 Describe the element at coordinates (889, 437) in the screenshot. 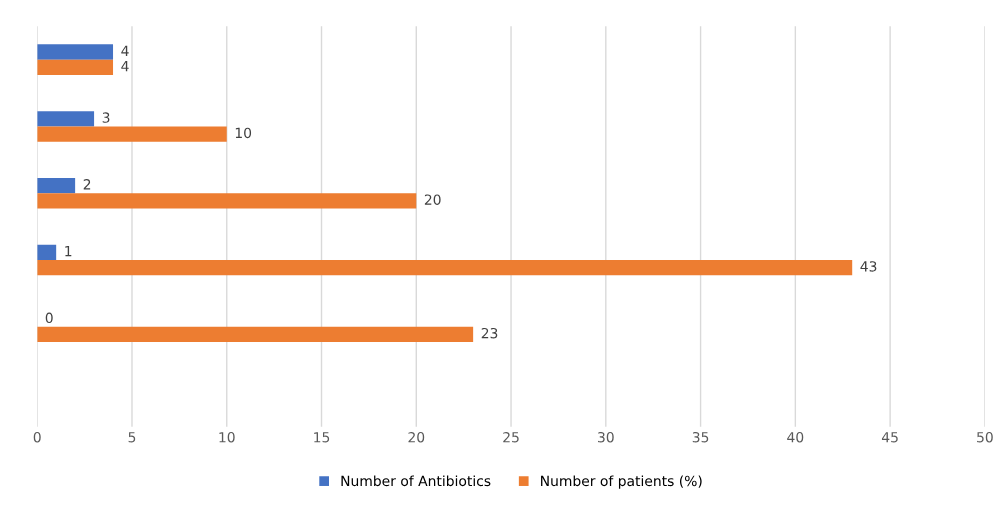

I see `x-tick-label: 45` at that location.